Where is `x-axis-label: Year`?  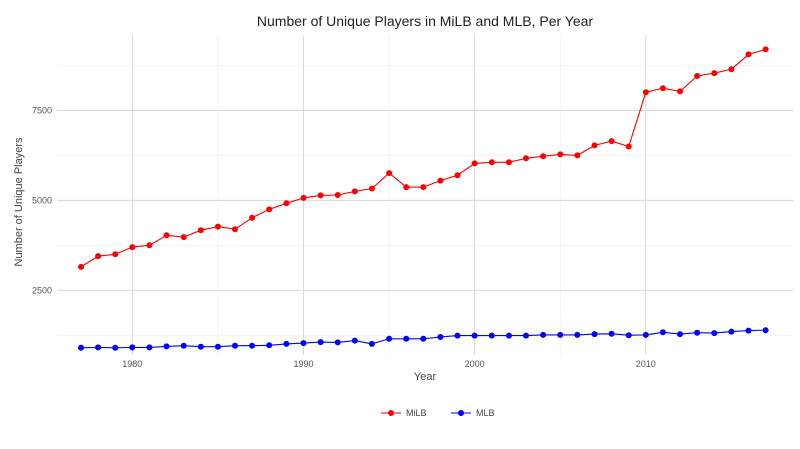 x-axis-label: Year is located at coordinates (425, 377).